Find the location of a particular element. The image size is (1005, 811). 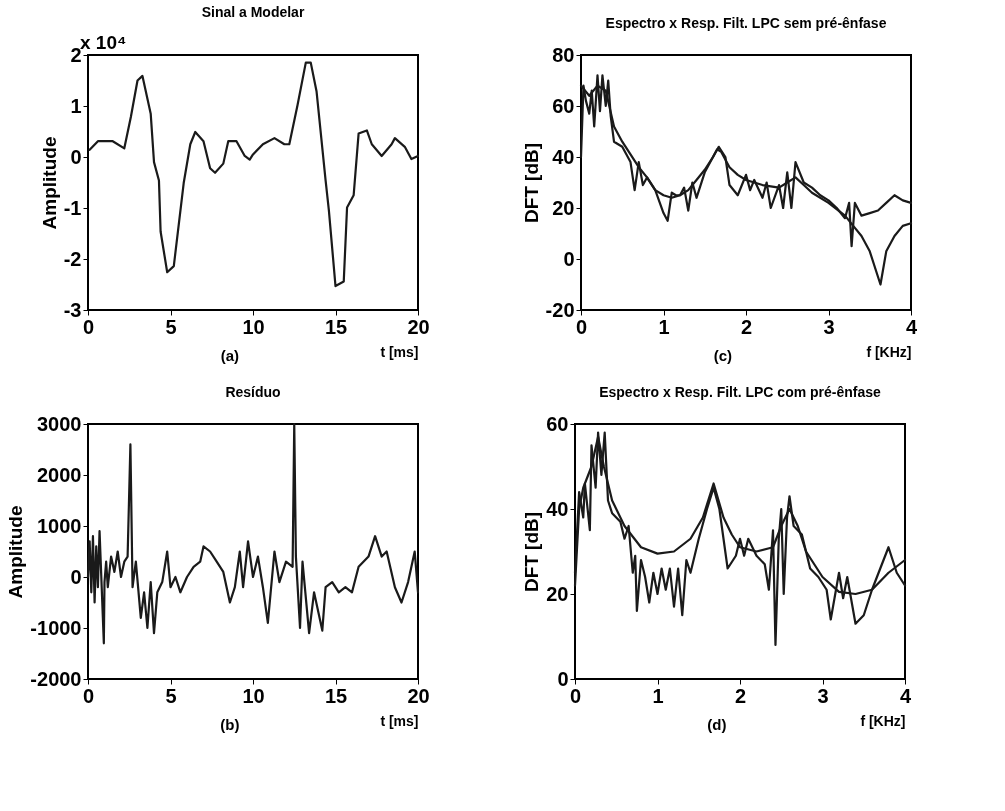

text: (d) is located at coordinates (717, 724).